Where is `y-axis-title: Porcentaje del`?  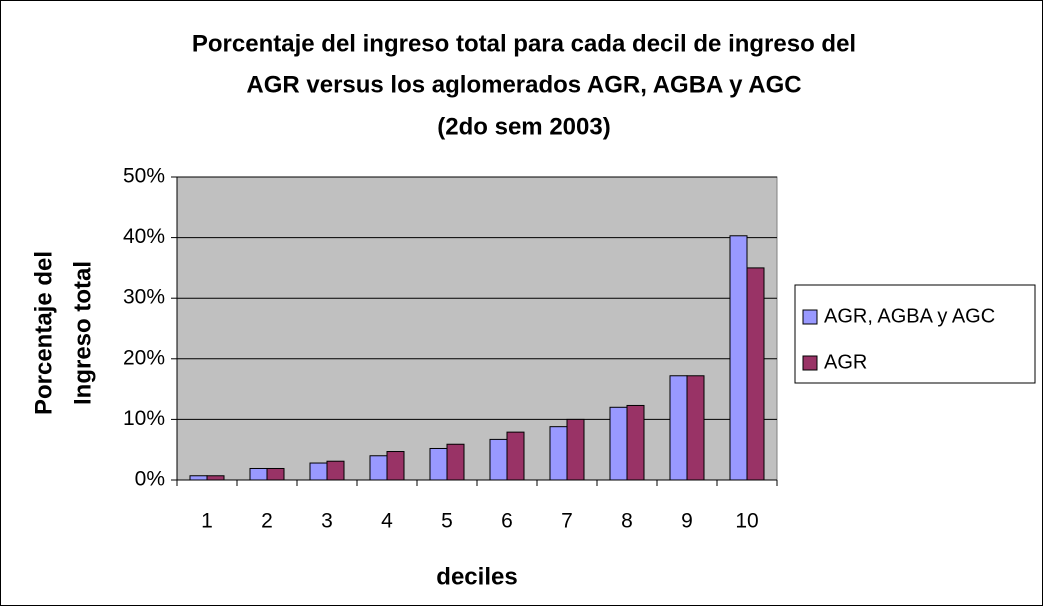
y-axis-title: Porcentaje del is located at coordinates (43, 333).